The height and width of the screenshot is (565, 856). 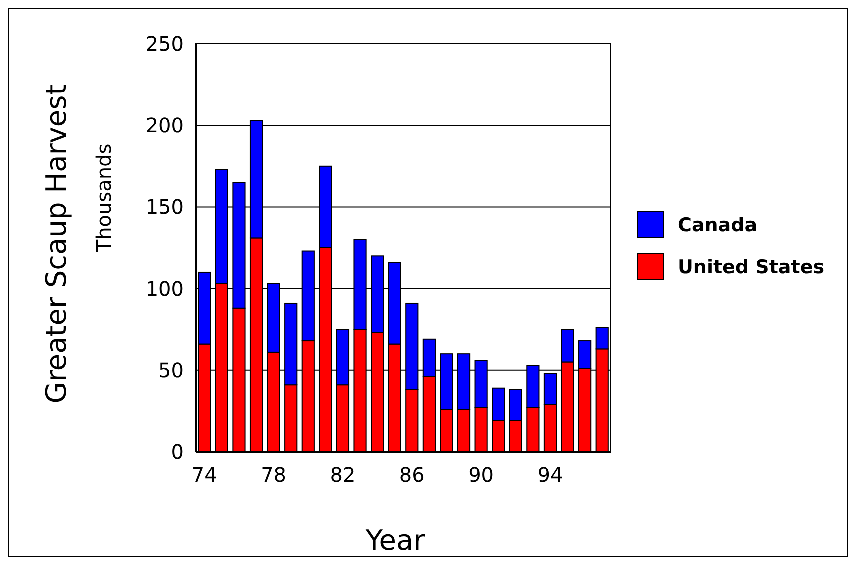 I want to click on x-tick-label: 94, so click(x=551, y=475).